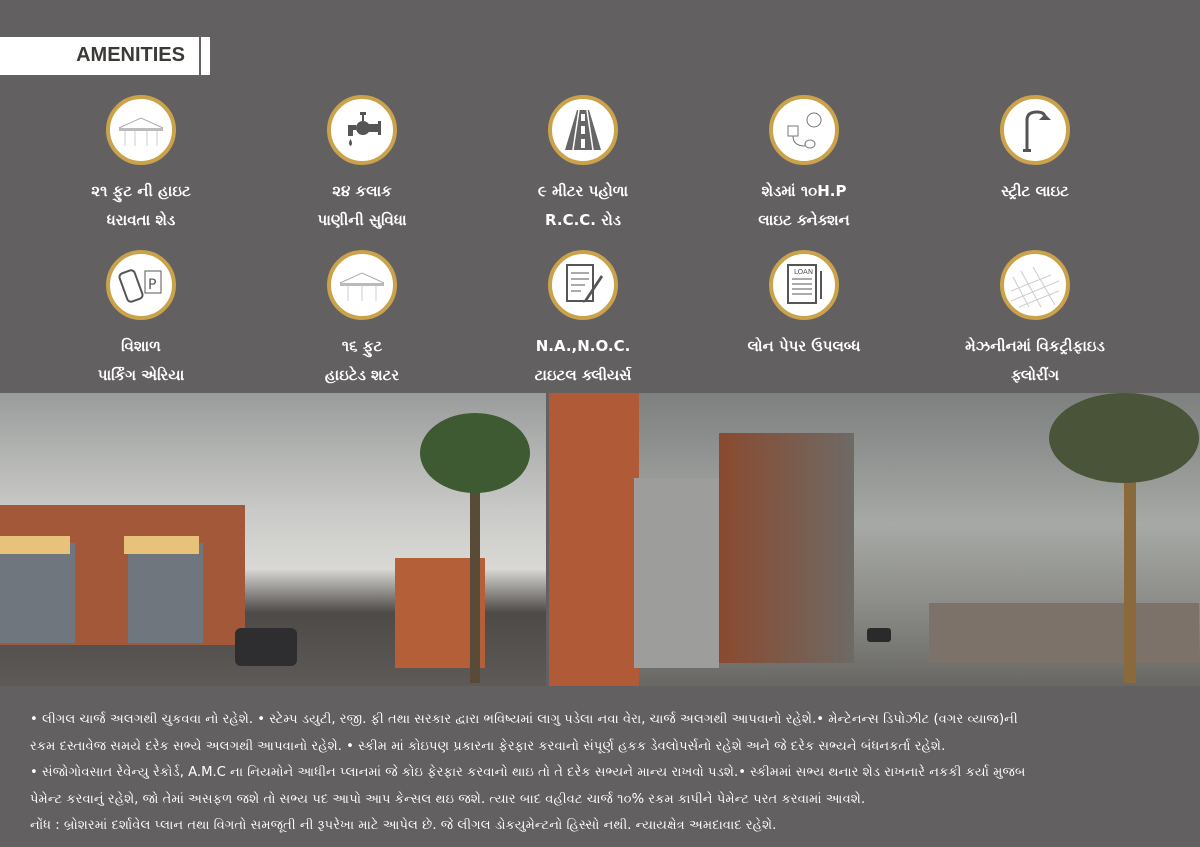  I want to click on amenity-label-line1: વિશાળ, so click(141, 346).